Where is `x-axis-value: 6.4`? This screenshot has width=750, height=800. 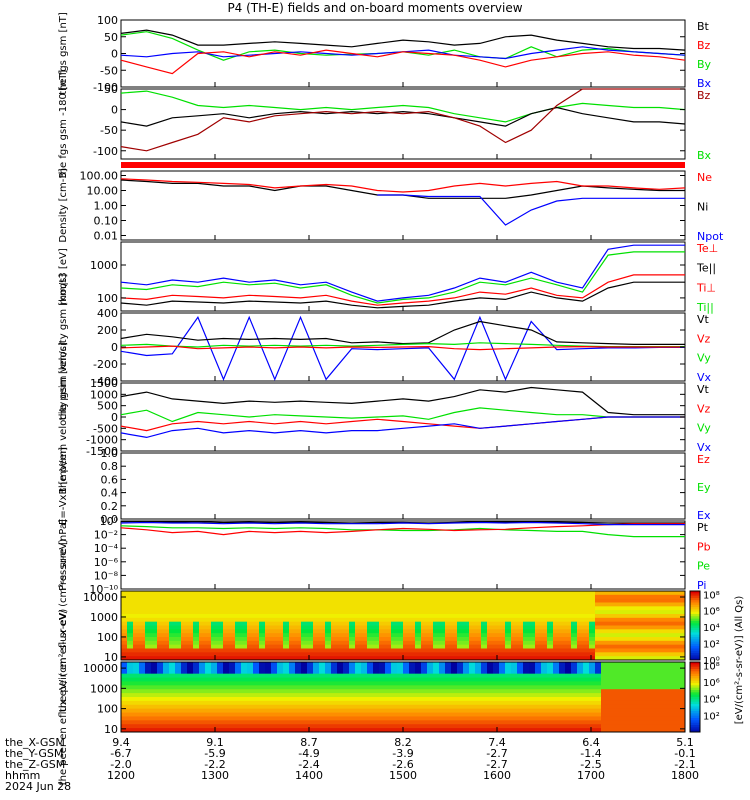
x-axis-value: 6.4 is located at coordinates (591, 742).